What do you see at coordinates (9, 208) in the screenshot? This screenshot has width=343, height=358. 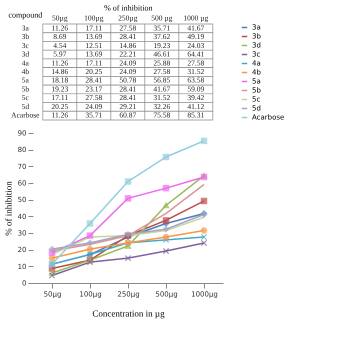 I see `y-axis-title: % of inhibition` at bounding box center [9, 208].